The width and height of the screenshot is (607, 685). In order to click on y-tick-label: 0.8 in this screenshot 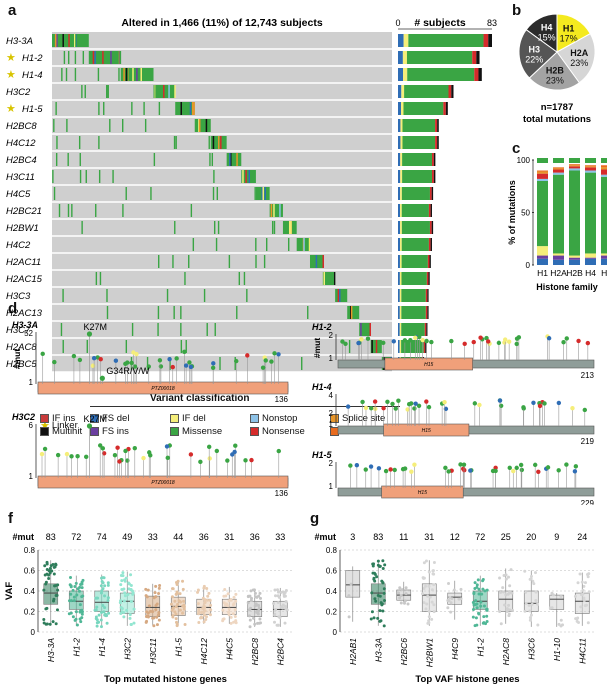, I will do `click(30, 550)`.